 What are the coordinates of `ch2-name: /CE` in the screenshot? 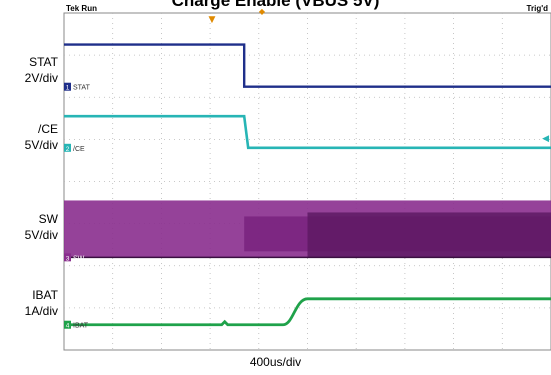 It's located at (47, 129).